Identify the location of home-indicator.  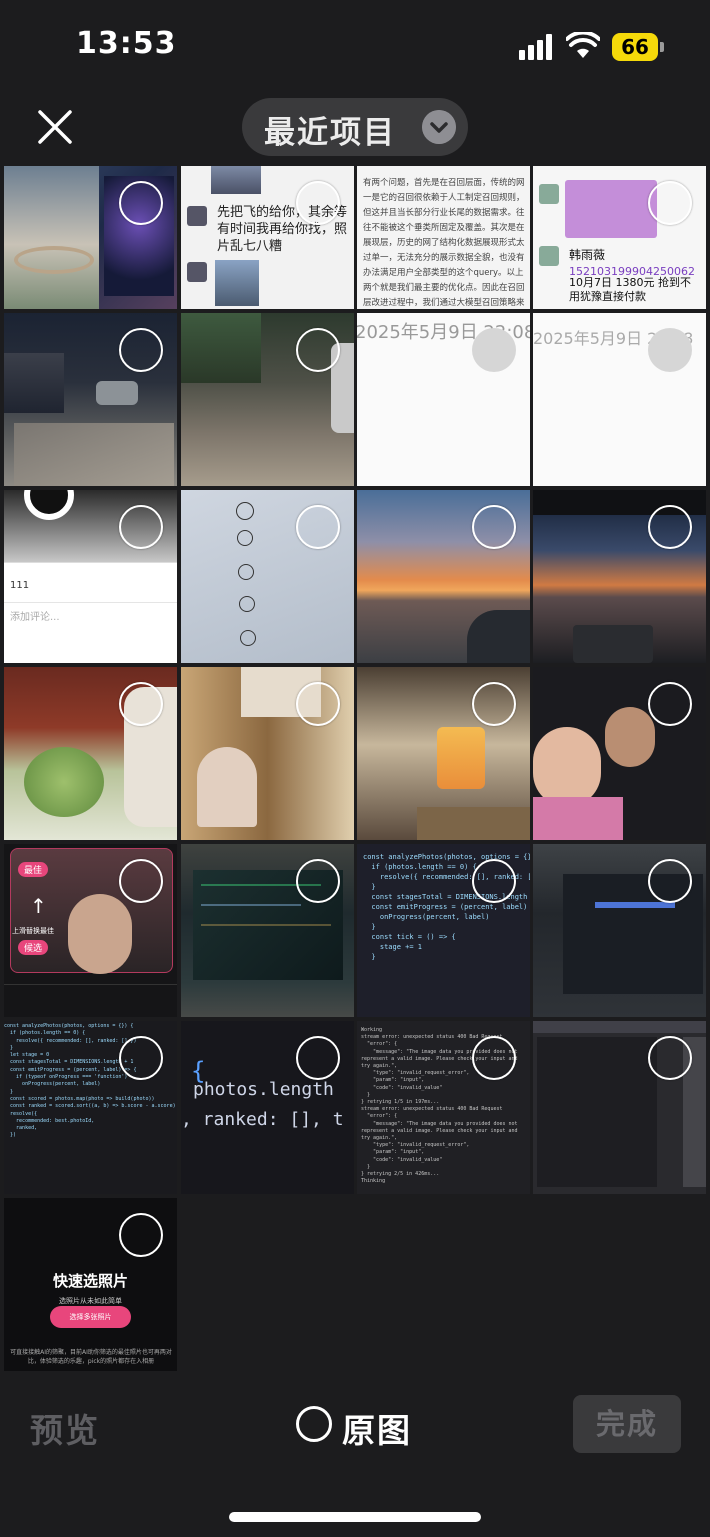
(355, 1517).